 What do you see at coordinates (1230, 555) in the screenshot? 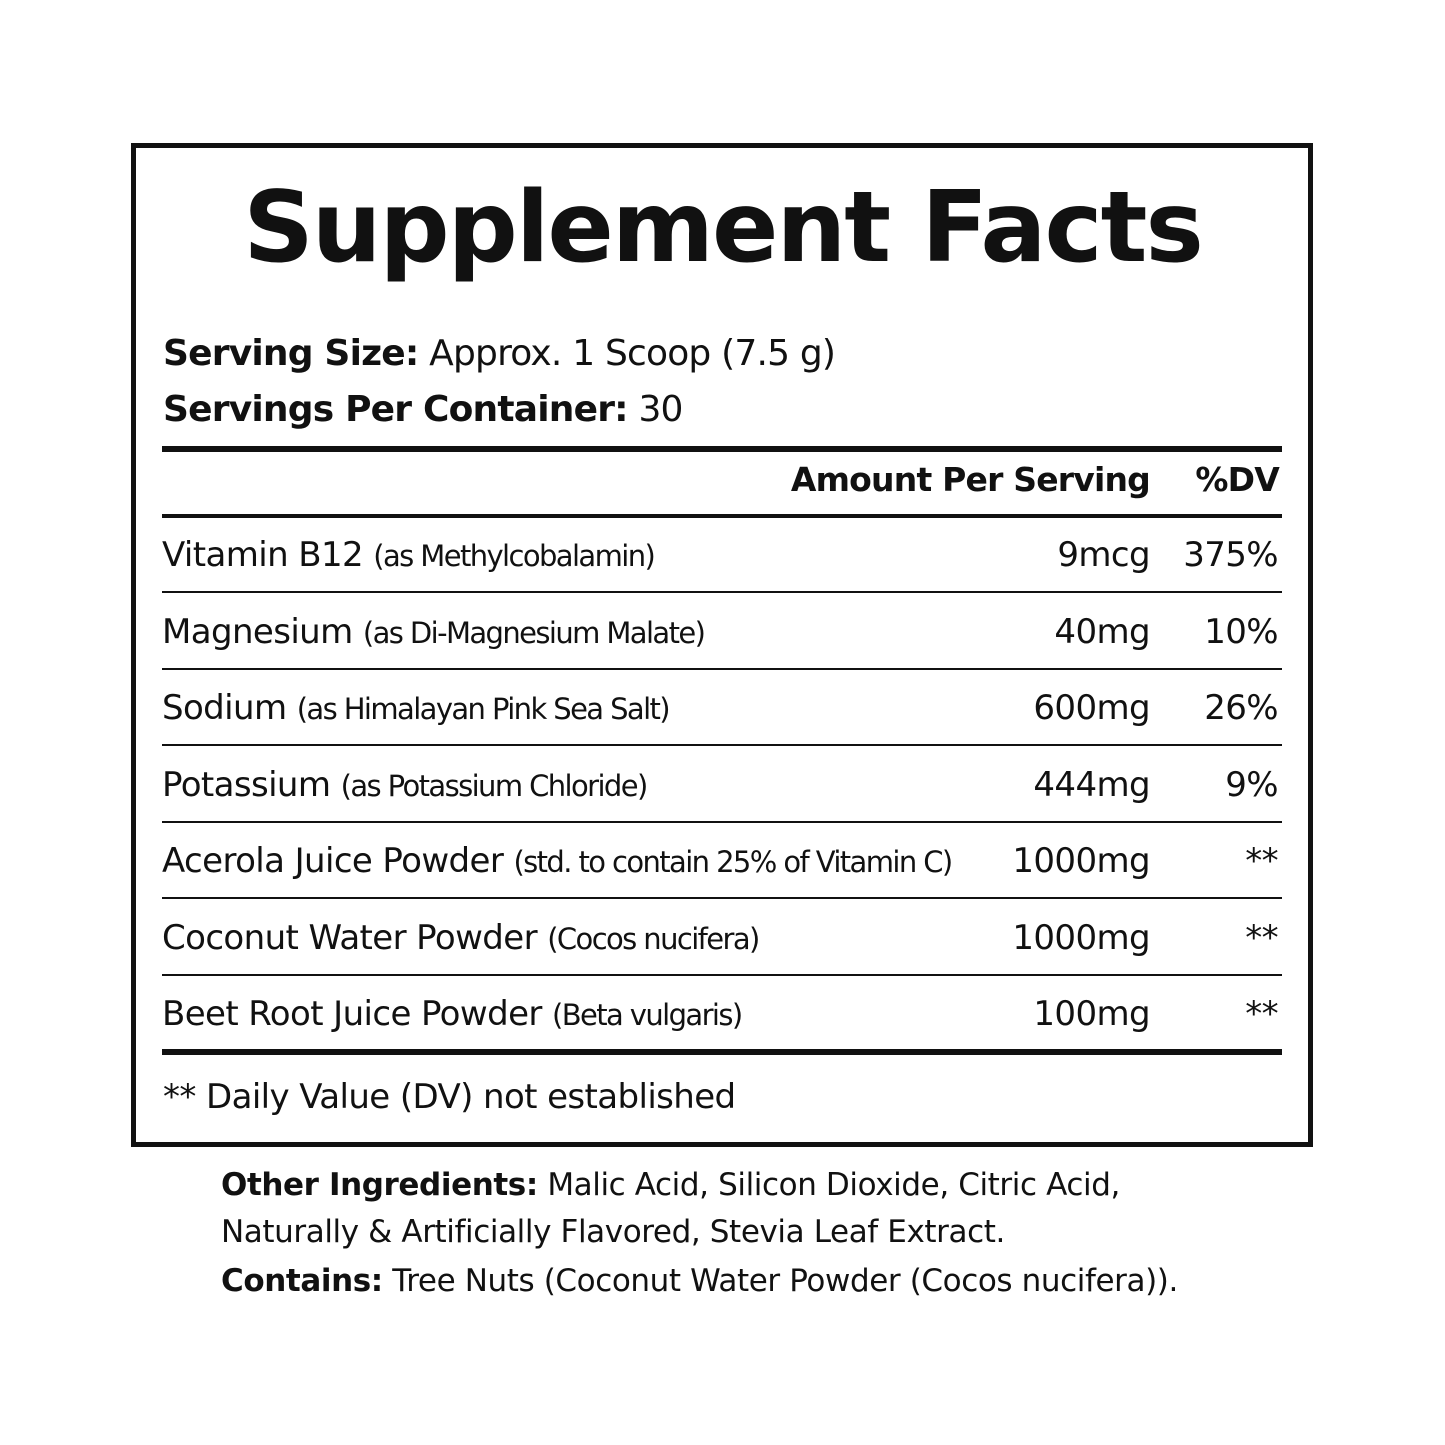
I see `nutrient-dv: 375%` at bounding box center [1230, 555].